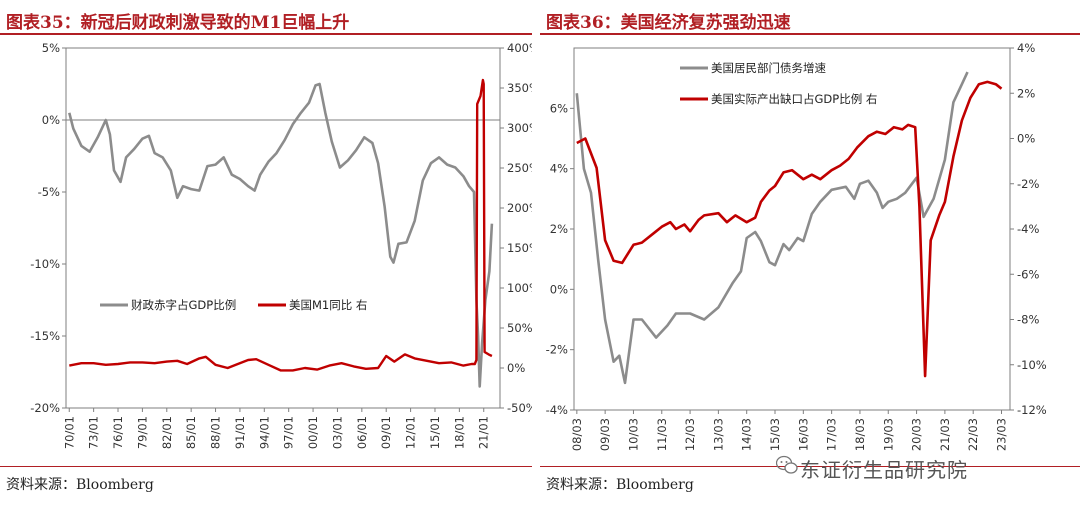 This screenshot has height=518, width=1080. Describe the element at coordinates (1028, 184) in the screenshot. I see `right-right-tick-label: -2%` at that location.